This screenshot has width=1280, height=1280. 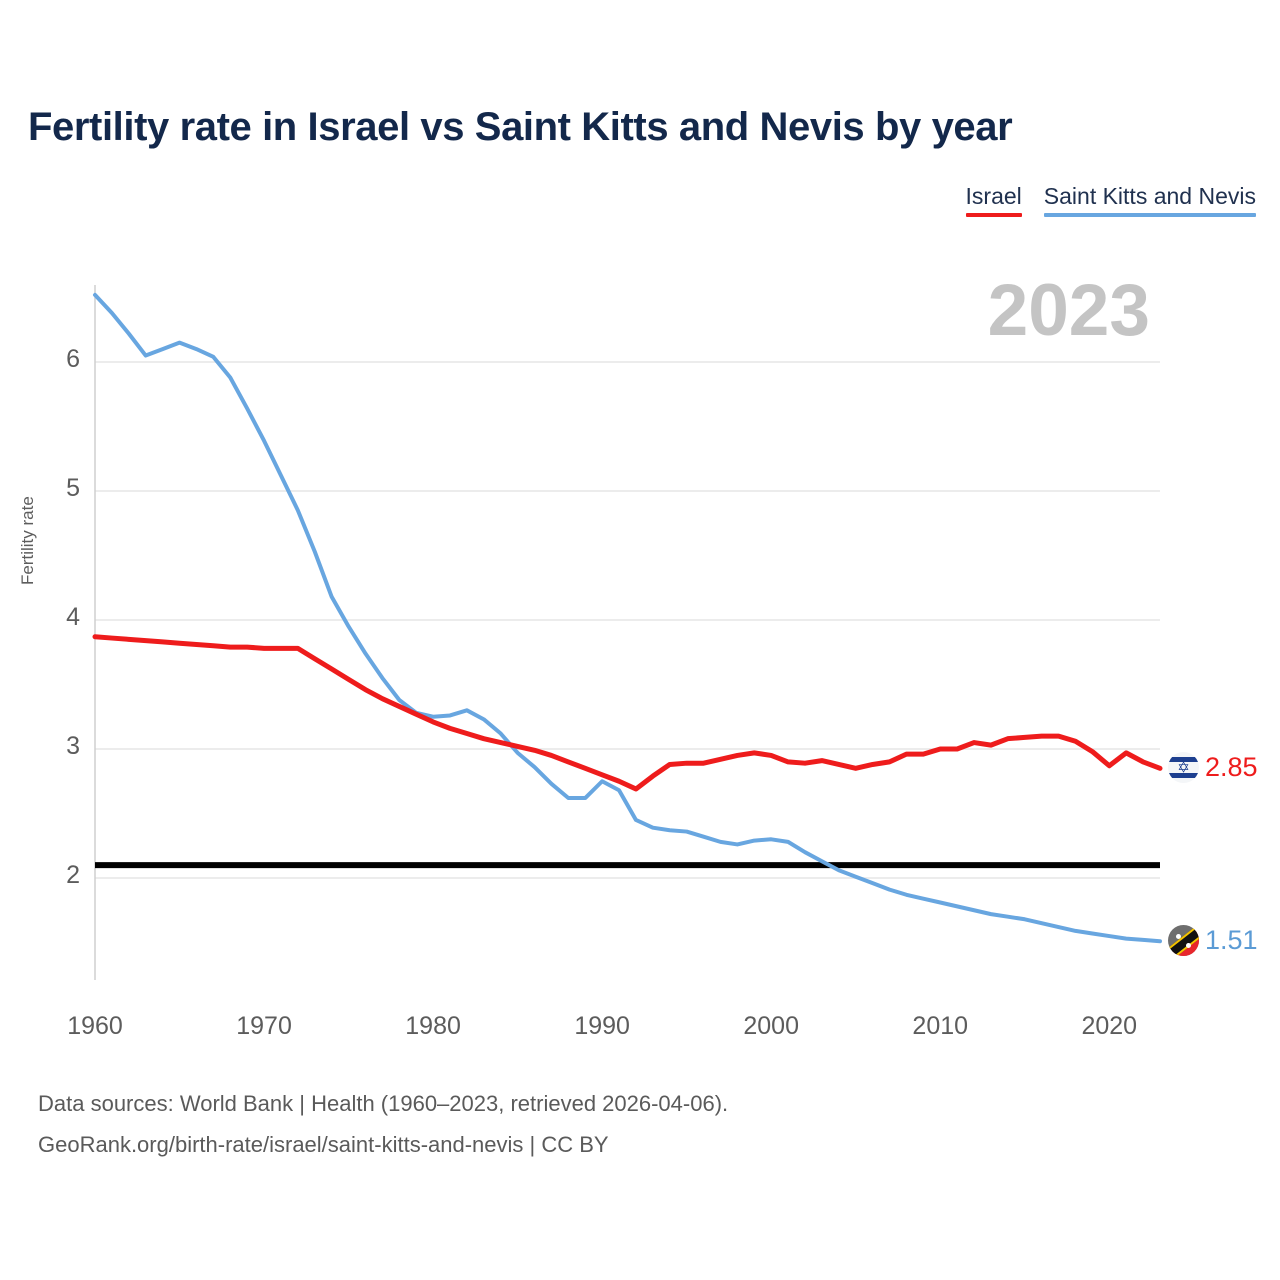 I want to click on chart-legend: Israel Saint Kitts and Nevis, so click(x=1110, y=199).